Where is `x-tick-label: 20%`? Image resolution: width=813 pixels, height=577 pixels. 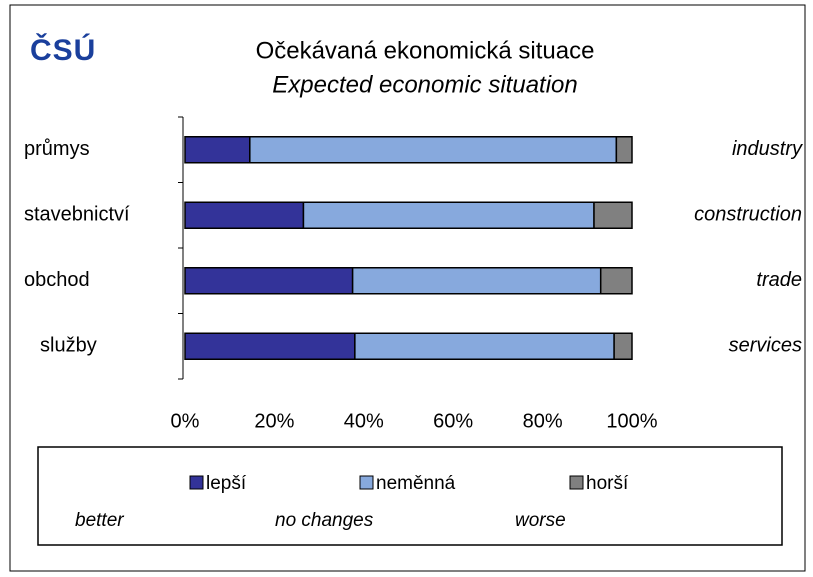
x-tick-label: 20% is located at coordinates (274, 421).